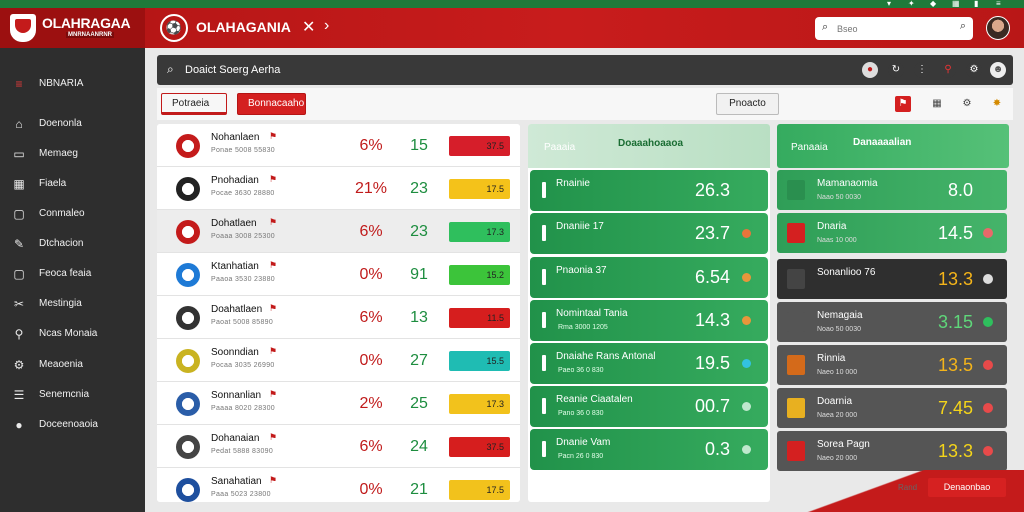  Describe the element at coordinates (174, 28) in the screenshot. I see `brand-mark-icon: ⚽` at that location.